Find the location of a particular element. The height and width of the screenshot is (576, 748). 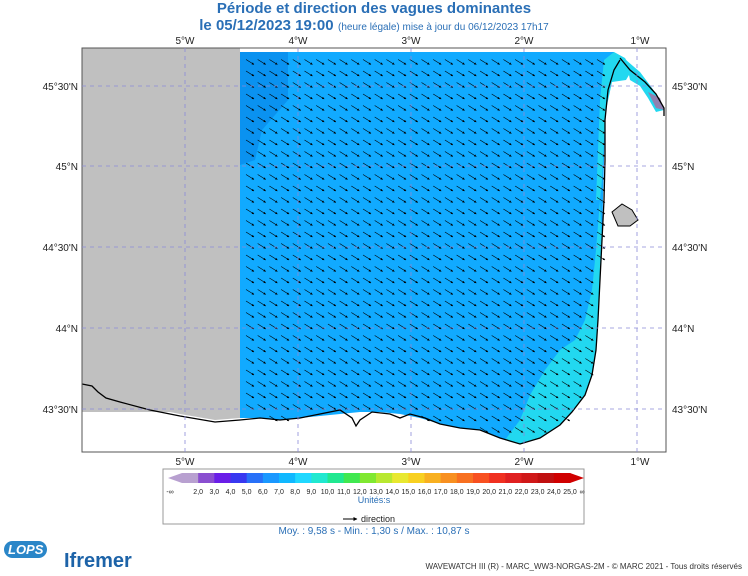

gironde-estuary-inner is located at coordinates (656, 101).